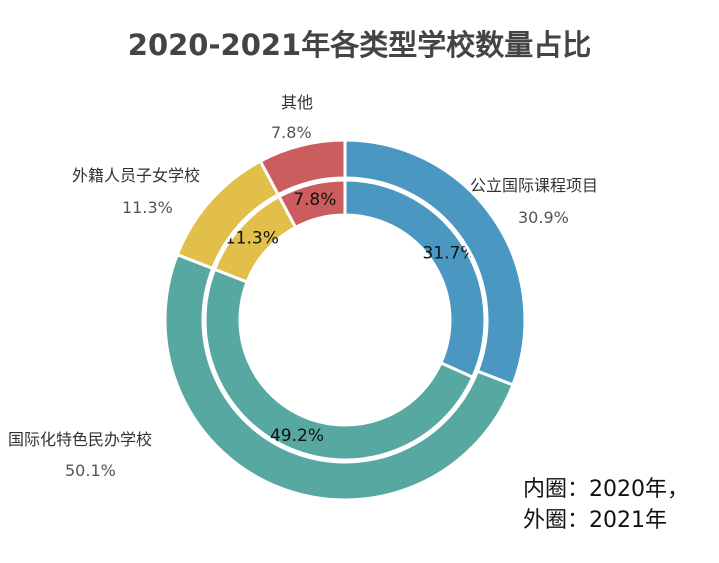 The height and width of the screenshot is (563, 719). Describe the element at coordinates (136, 175) in the screenshot. I see `outer-label-2: 外籍人员子女学校` at that location.